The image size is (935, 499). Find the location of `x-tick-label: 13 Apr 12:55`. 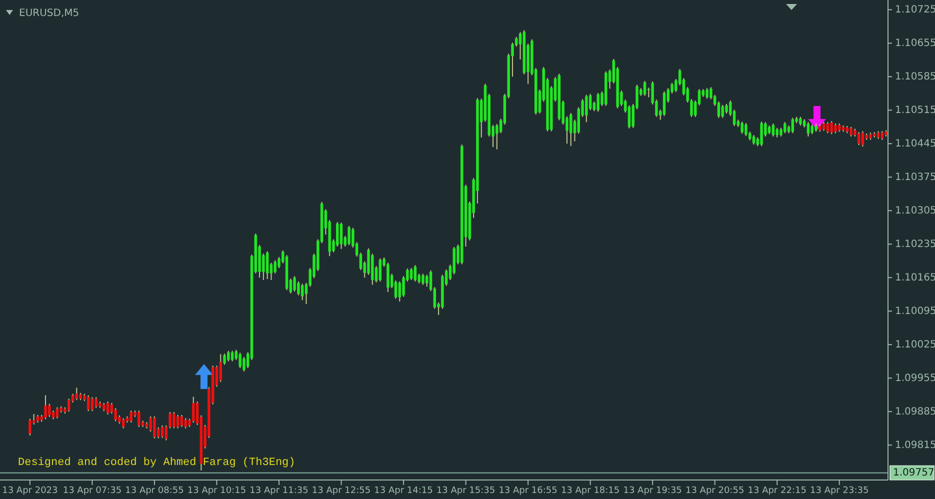

x-tick-label: 13 Apr 12:55 is located at coordinates (341, 491).